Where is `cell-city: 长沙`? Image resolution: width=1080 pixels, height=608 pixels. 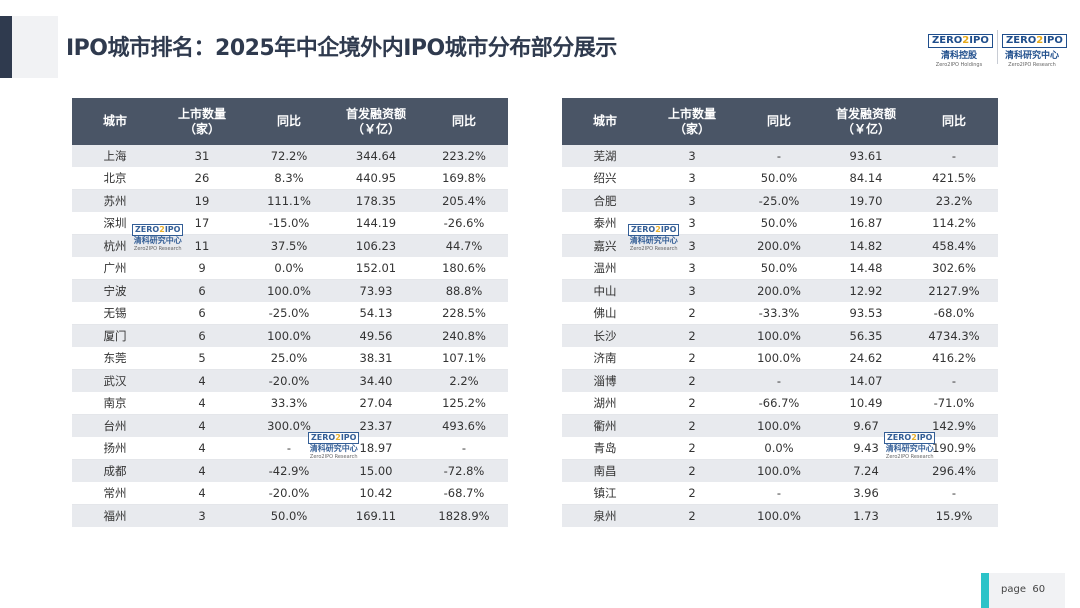 cell-city: 长沙 is located at coordinates (605, 336).